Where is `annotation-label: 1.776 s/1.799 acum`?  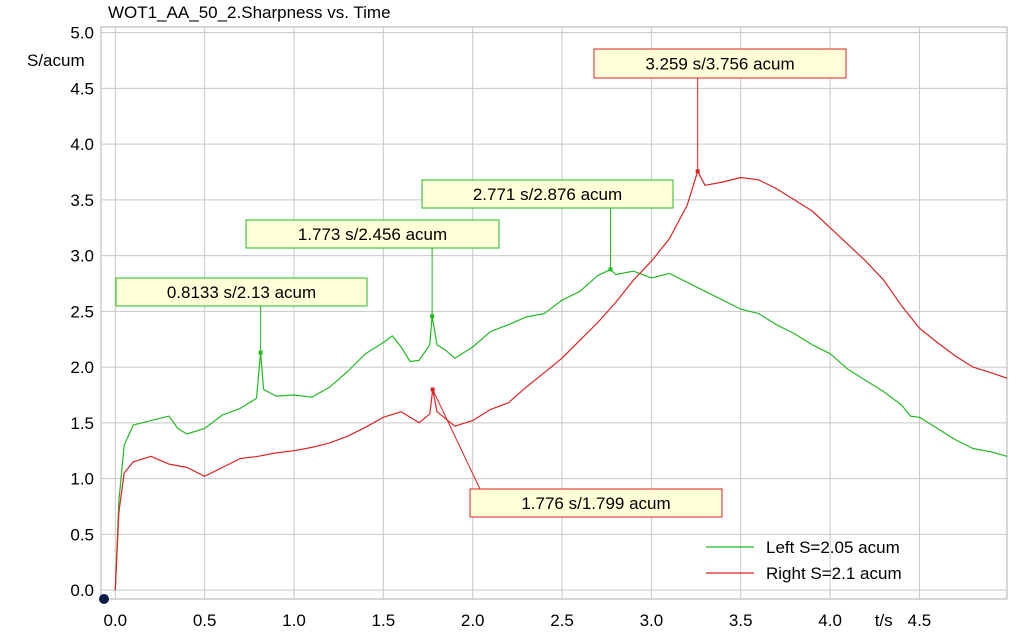 annotation-label: 1.776 s/1.799 acum is located at coordinates (595, 503).